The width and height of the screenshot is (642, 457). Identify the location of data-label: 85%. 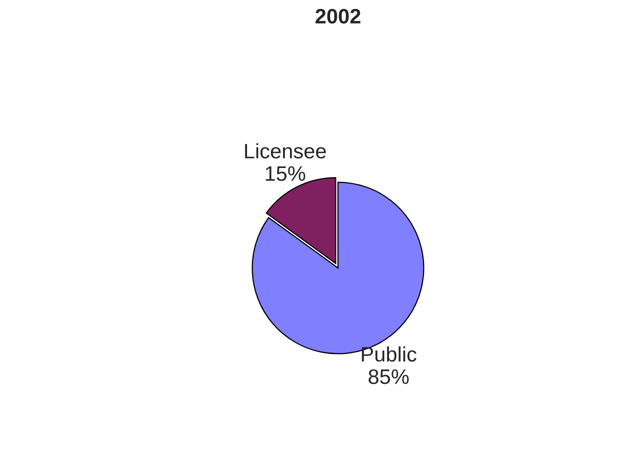
(388, 376).